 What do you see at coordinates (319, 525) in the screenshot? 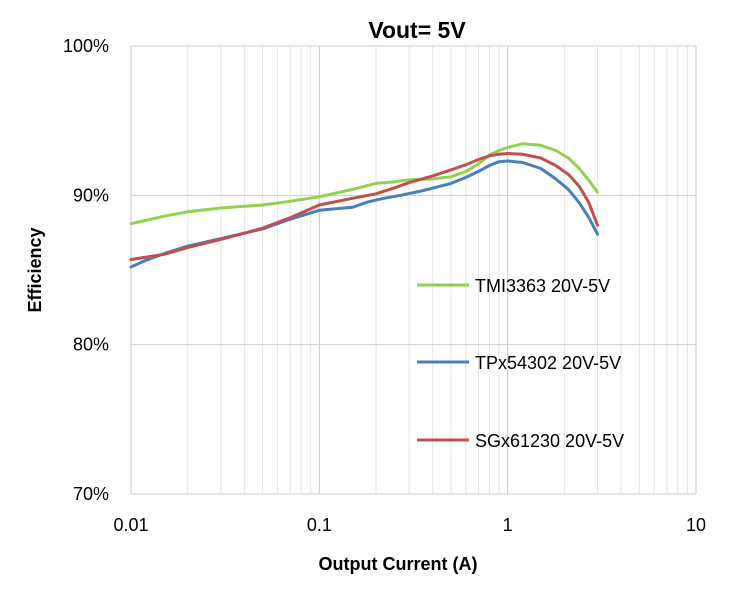
I see `x-tick-label: 0.1` at bounding box center [319, 525].